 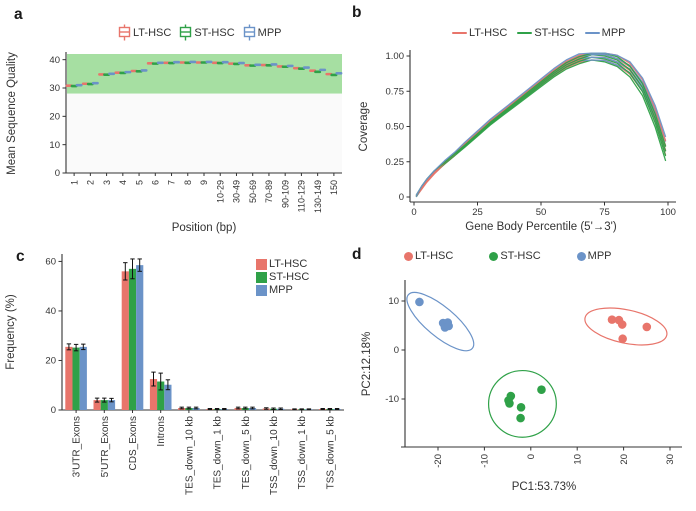 I want to click on y-axis-title: Mean Sequence Quality, so click(x=12, y=113).